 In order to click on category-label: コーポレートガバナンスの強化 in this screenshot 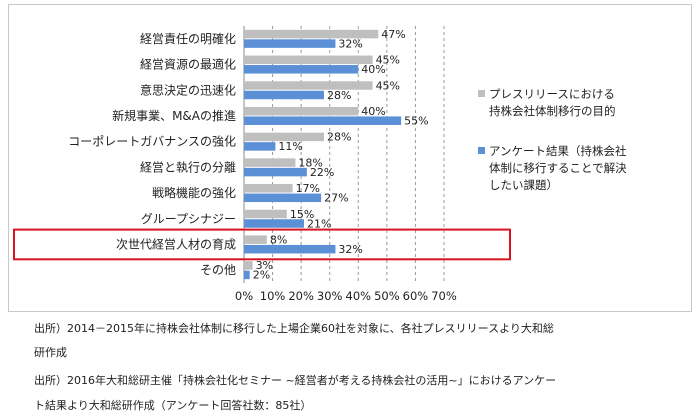, I will do `click(152, 142)`.